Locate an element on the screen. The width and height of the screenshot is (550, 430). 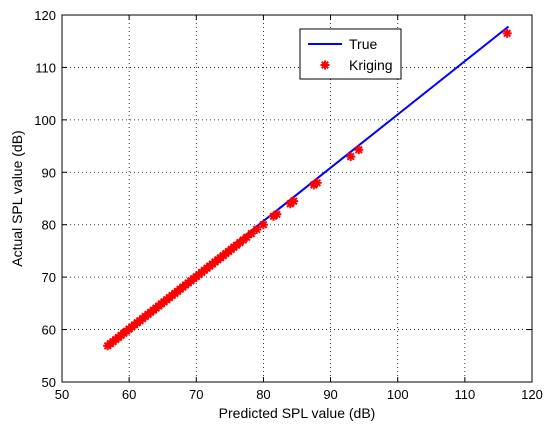
y-tick-label: 80 is located at coordinates (49, 225).